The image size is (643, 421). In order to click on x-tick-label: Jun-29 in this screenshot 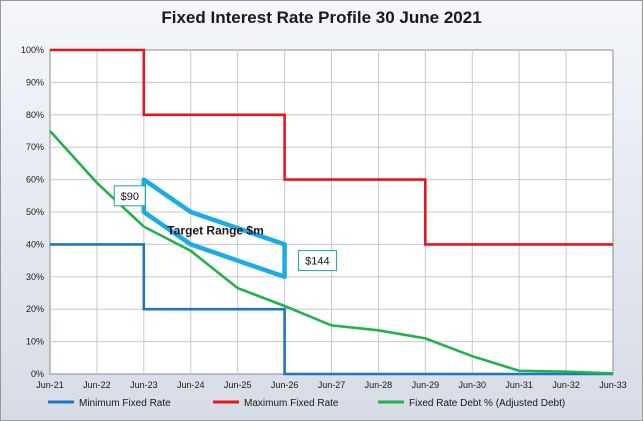, I will do `click(426, 385)`.